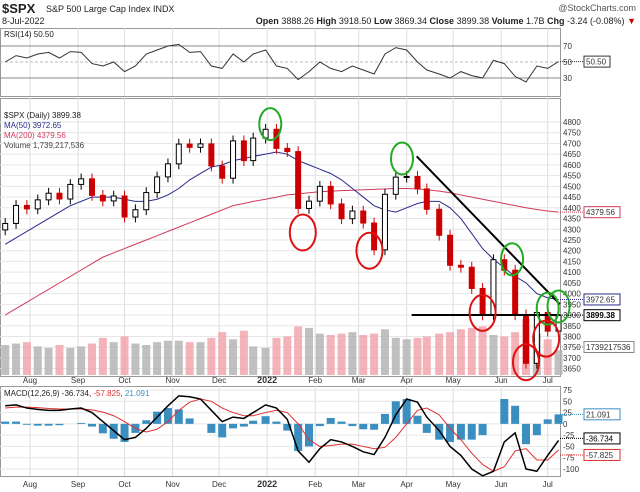 The height and width of the screenshot is (492, 640). What do you see at coordinates (78, 380) in the screenshot?
I see `x-tick-label: Sep` at bounding box center [78, 380].